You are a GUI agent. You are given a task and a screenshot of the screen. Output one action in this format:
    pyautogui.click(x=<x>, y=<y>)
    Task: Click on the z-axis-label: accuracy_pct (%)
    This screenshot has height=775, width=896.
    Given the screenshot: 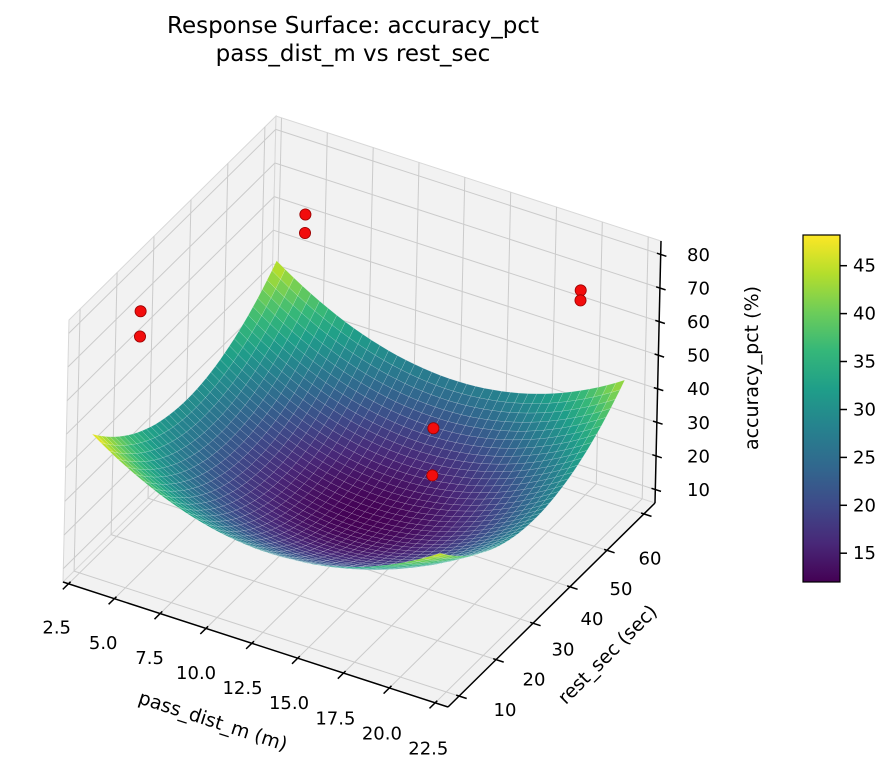 What is the action you would take?
    pyautogui.click(x=752, y=368)
    